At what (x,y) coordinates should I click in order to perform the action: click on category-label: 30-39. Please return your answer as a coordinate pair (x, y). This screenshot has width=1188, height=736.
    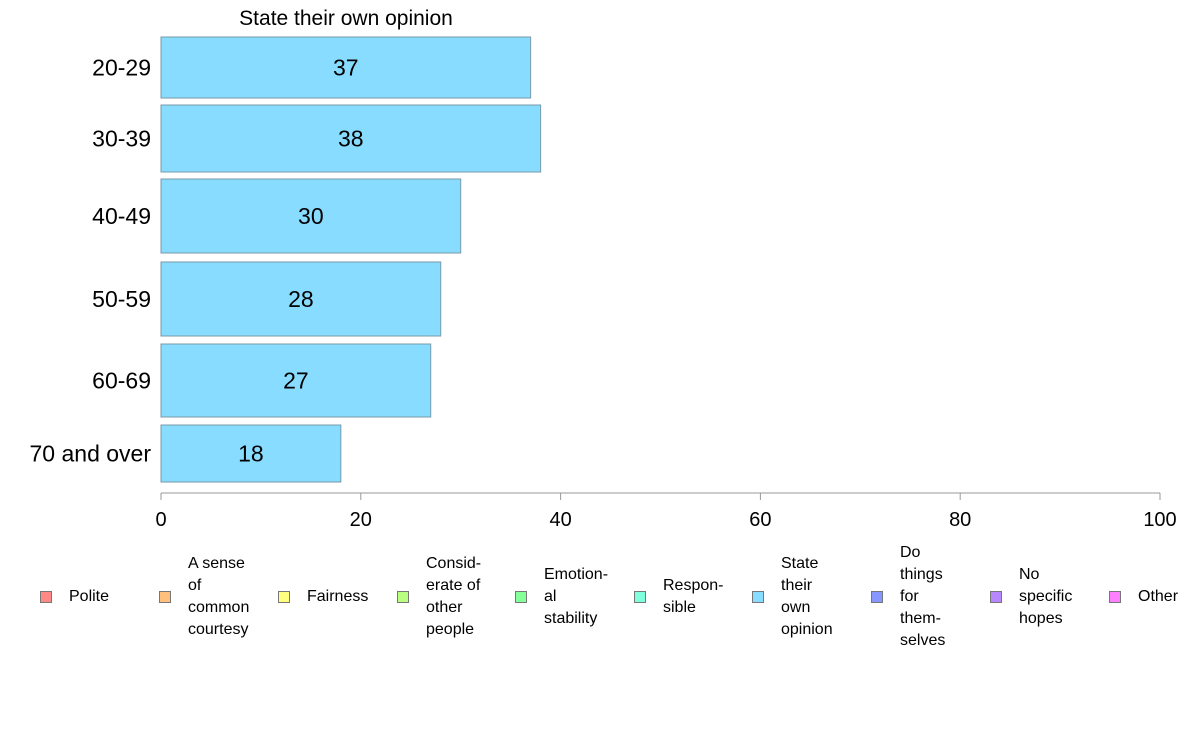
    Looking at the image, I should click on (121, 139).